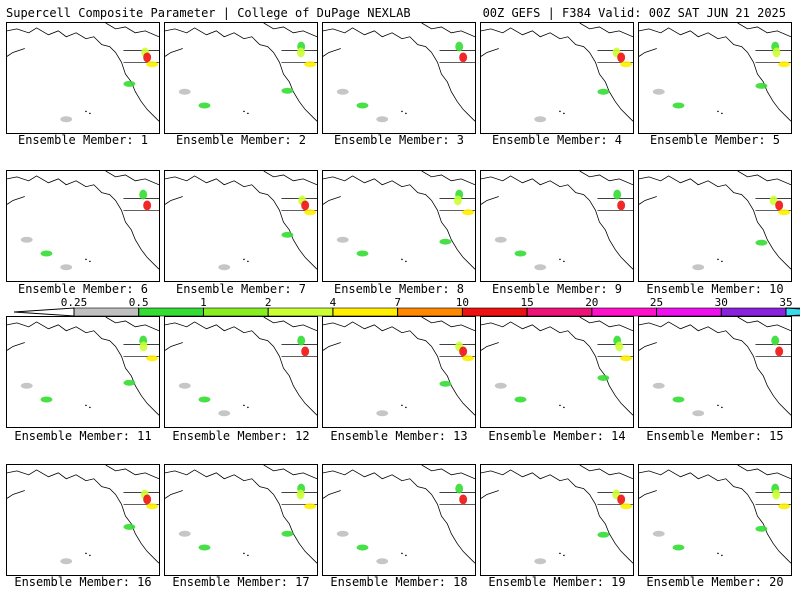 The height and width of the screenshot is (600, 800). What do you see at coordinates (139, 303) in the screenshot?
I see `legend-tick-label: 0.5` at bounding box center [139, 303].